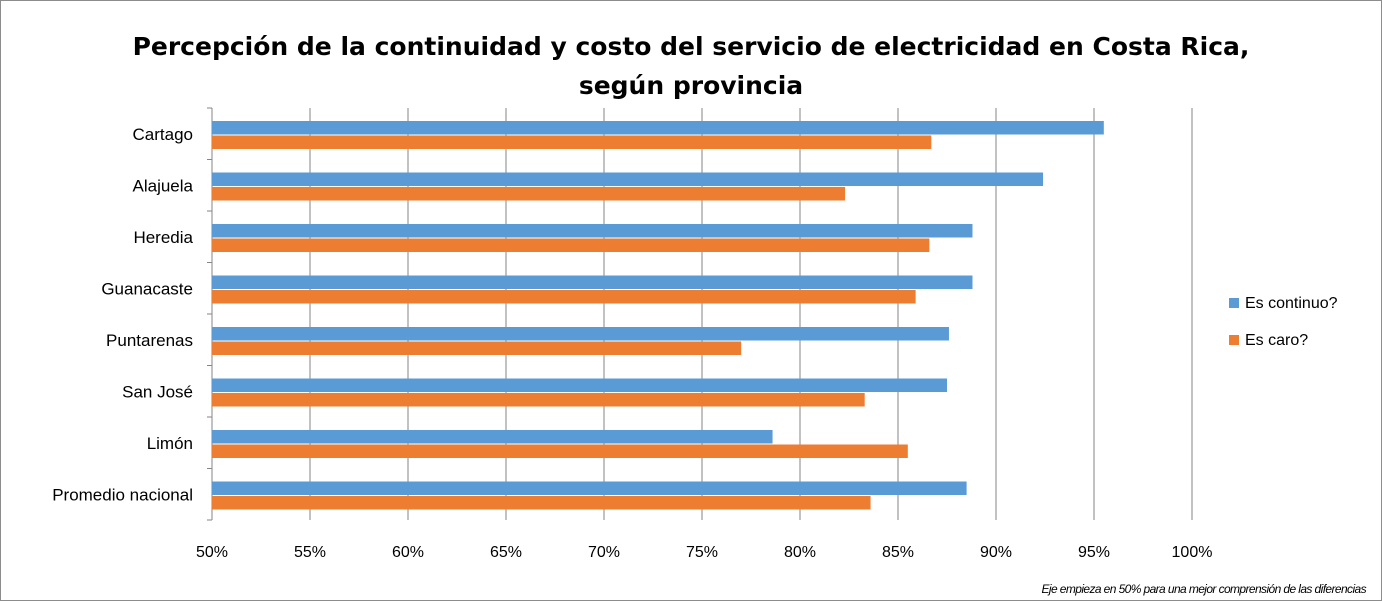 This screenshot has height=601, width=1382. Describe the element at coordinates (604, 552) in the screenshot. I see `x-tick-label: 70%` at that location.